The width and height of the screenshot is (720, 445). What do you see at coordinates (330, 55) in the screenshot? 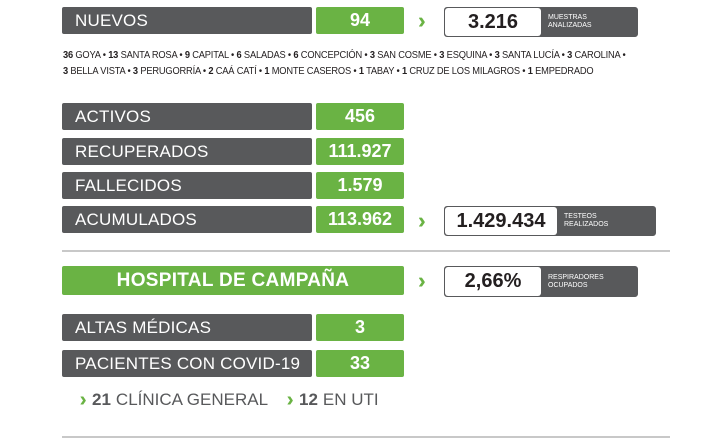
I see `detail-place: CONCEPCIÓN` at bounding box center [330, 55].